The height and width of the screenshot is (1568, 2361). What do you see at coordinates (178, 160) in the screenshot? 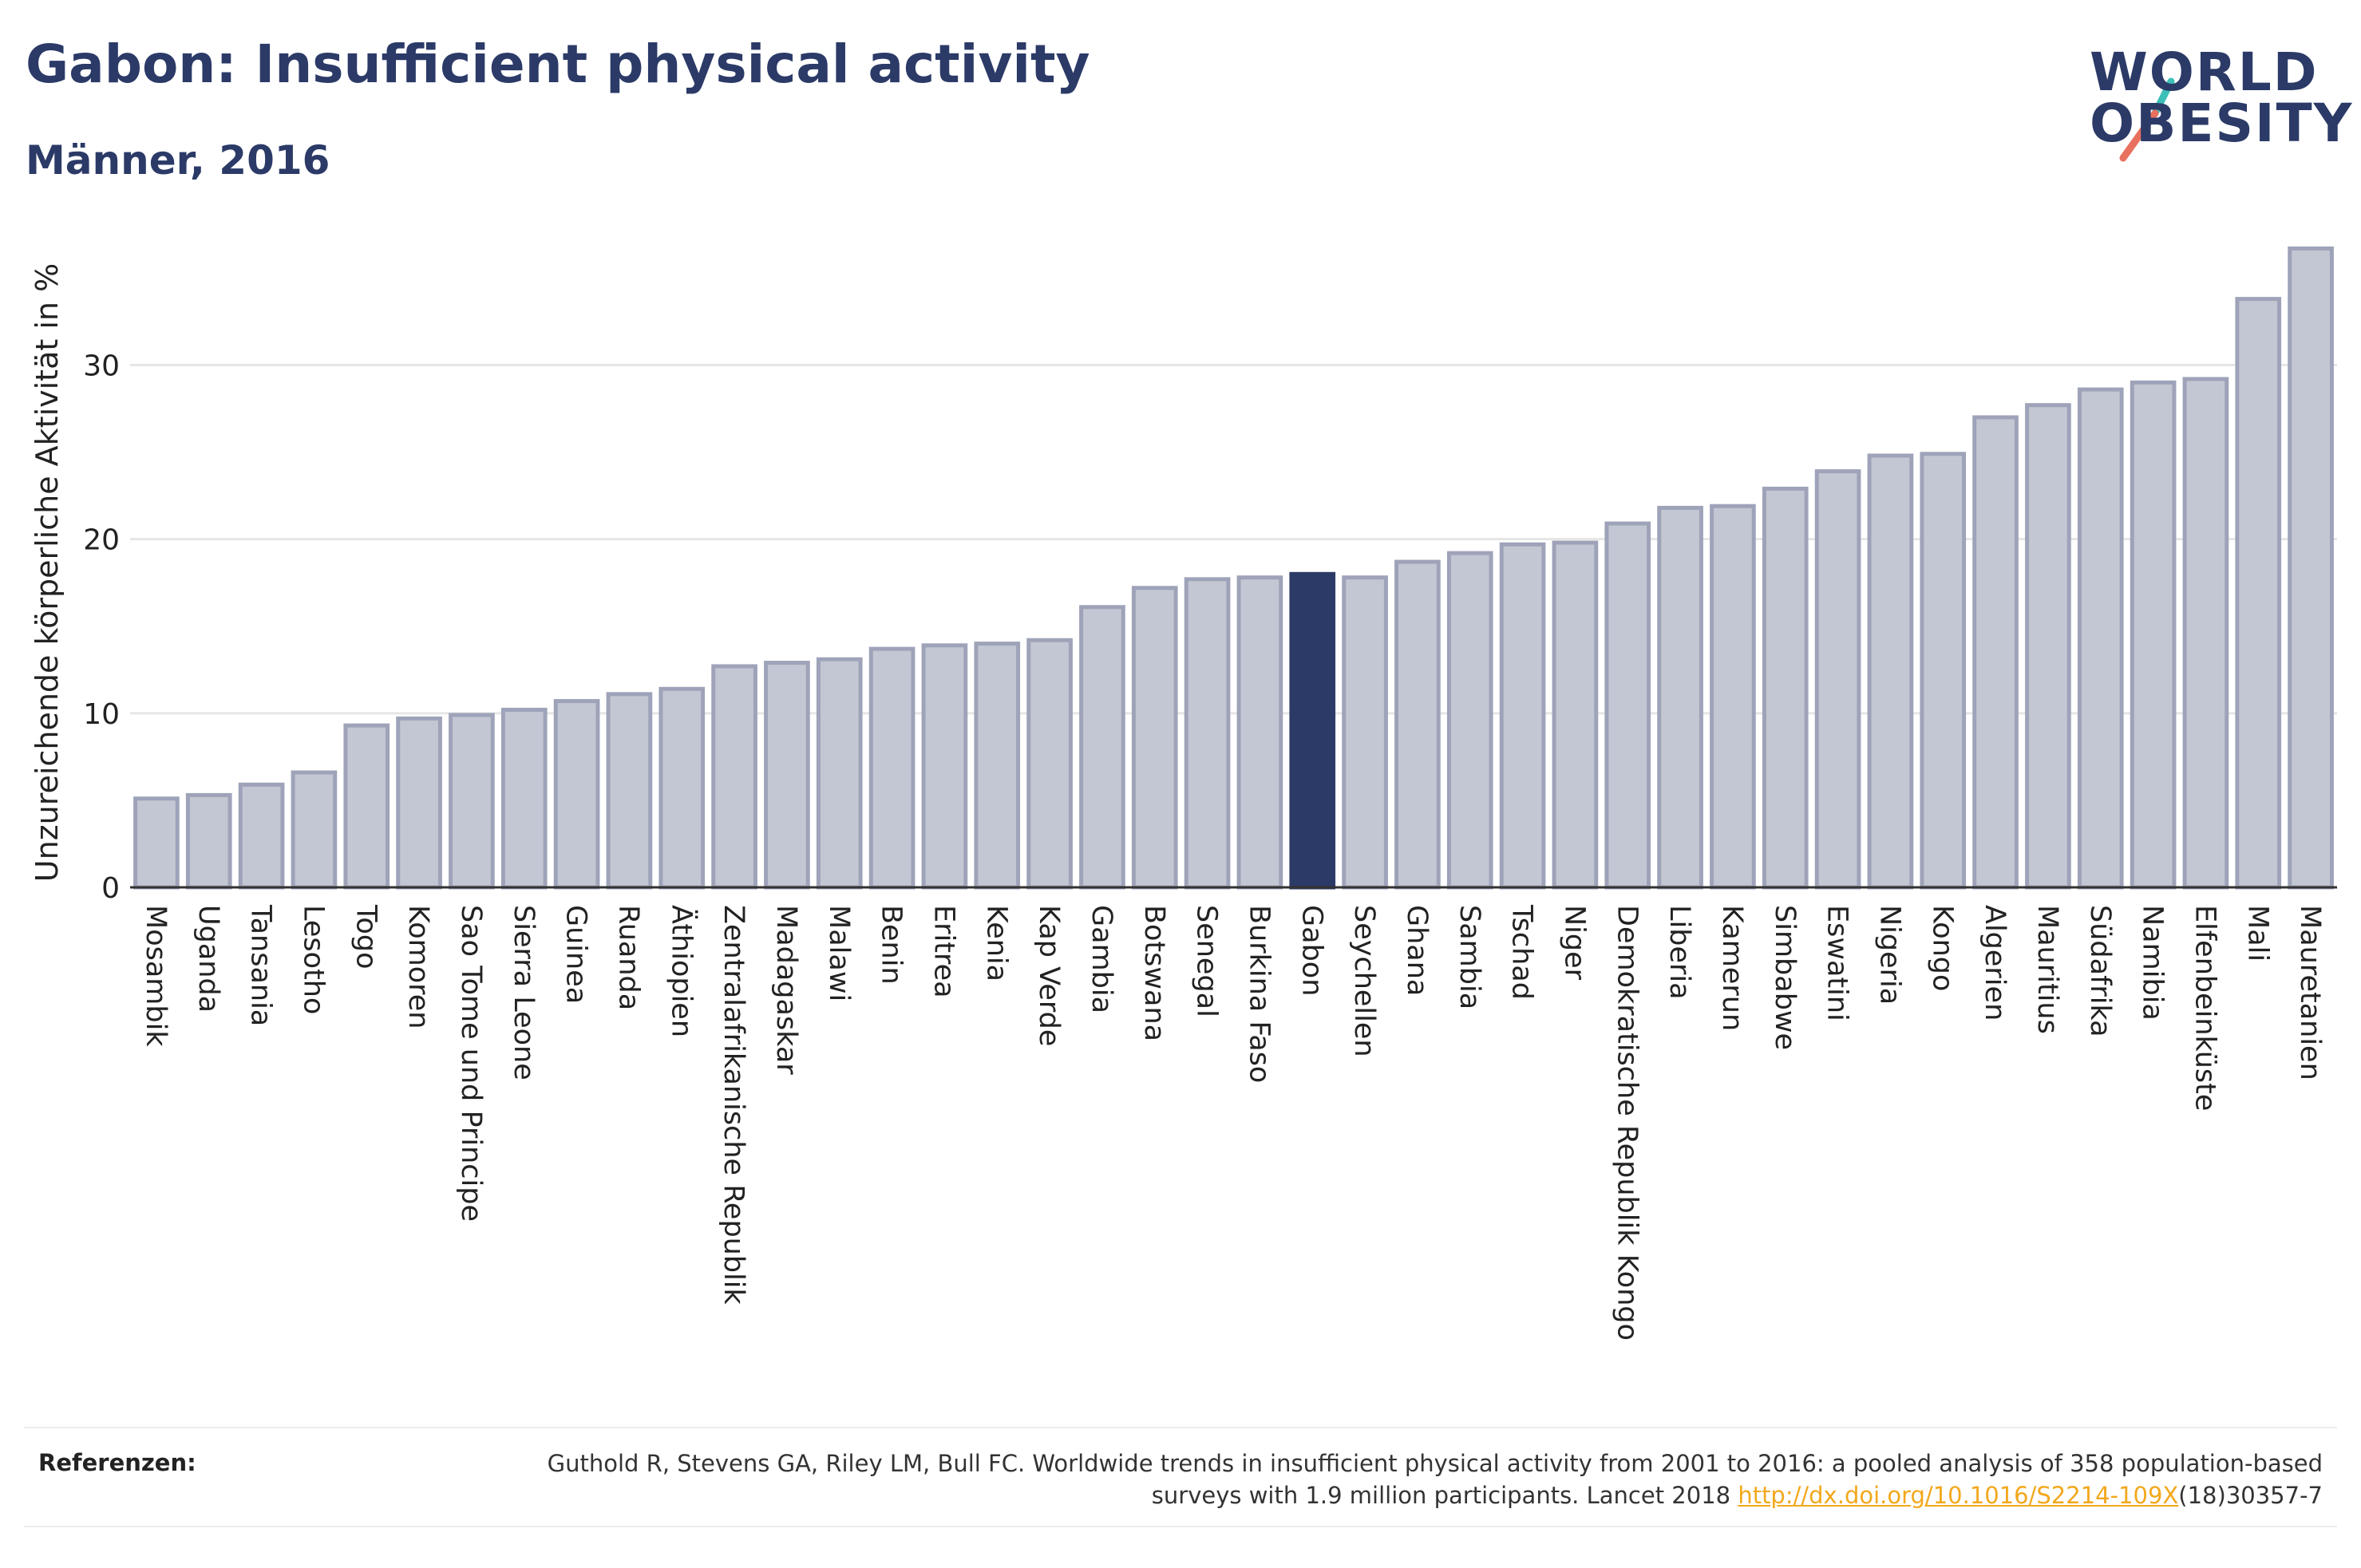
I see `chart-subtitle: Männer, 2016` at bounding box center [178, 160].